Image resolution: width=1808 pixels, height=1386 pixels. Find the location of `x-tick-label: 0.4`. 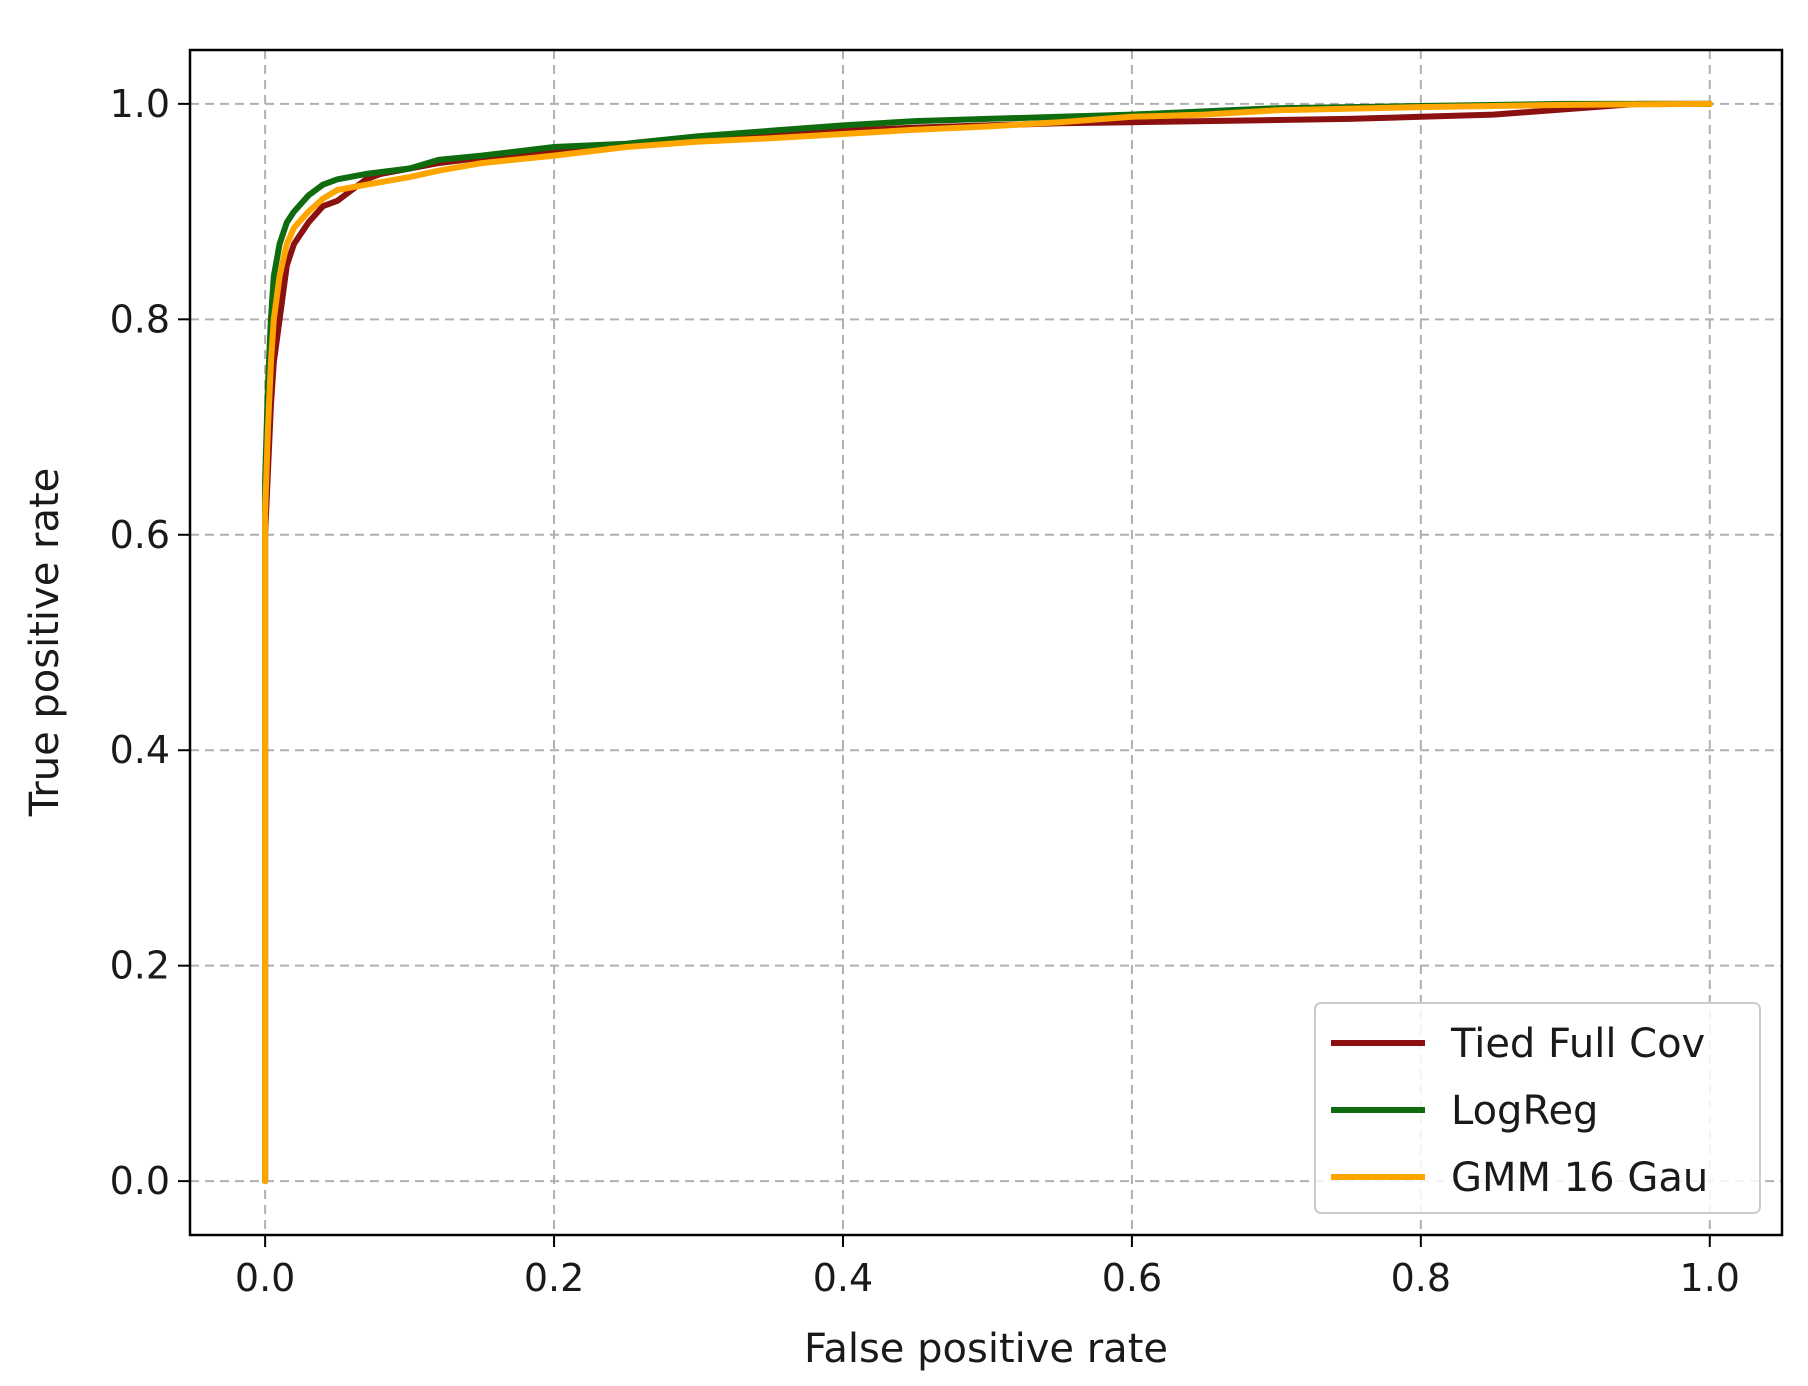

x-tick-label: 0.4 is located at coordinates (843, 1278).